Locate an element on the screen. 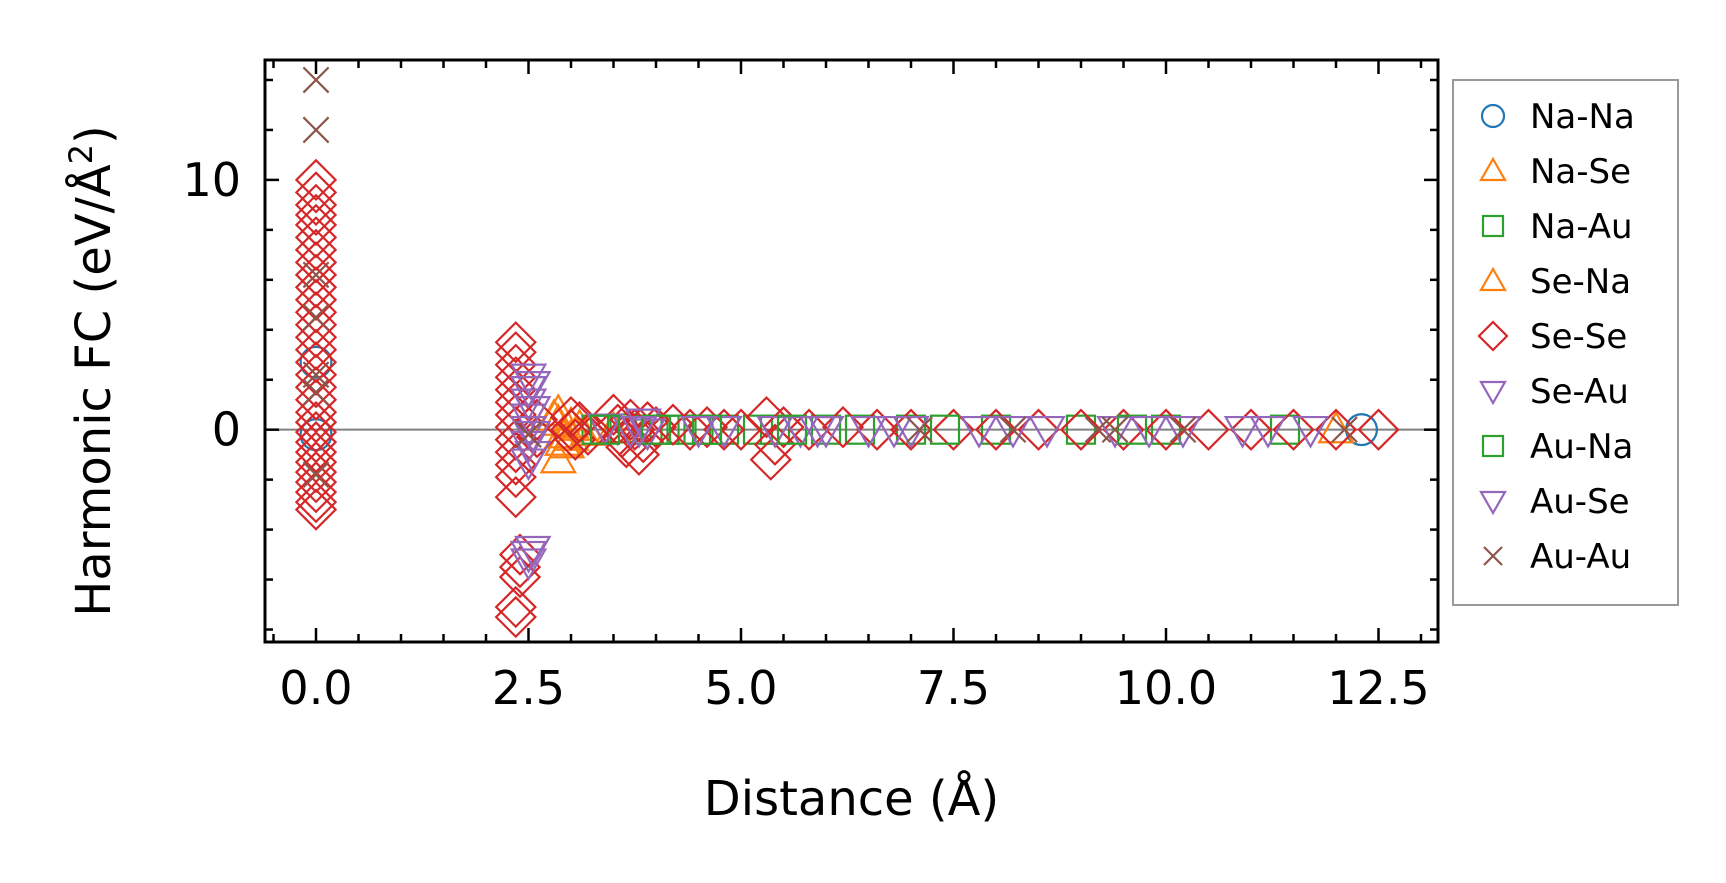 The width and height of the screenshot is (1726, 883). legend-box is located at coordinates (1565, 342).